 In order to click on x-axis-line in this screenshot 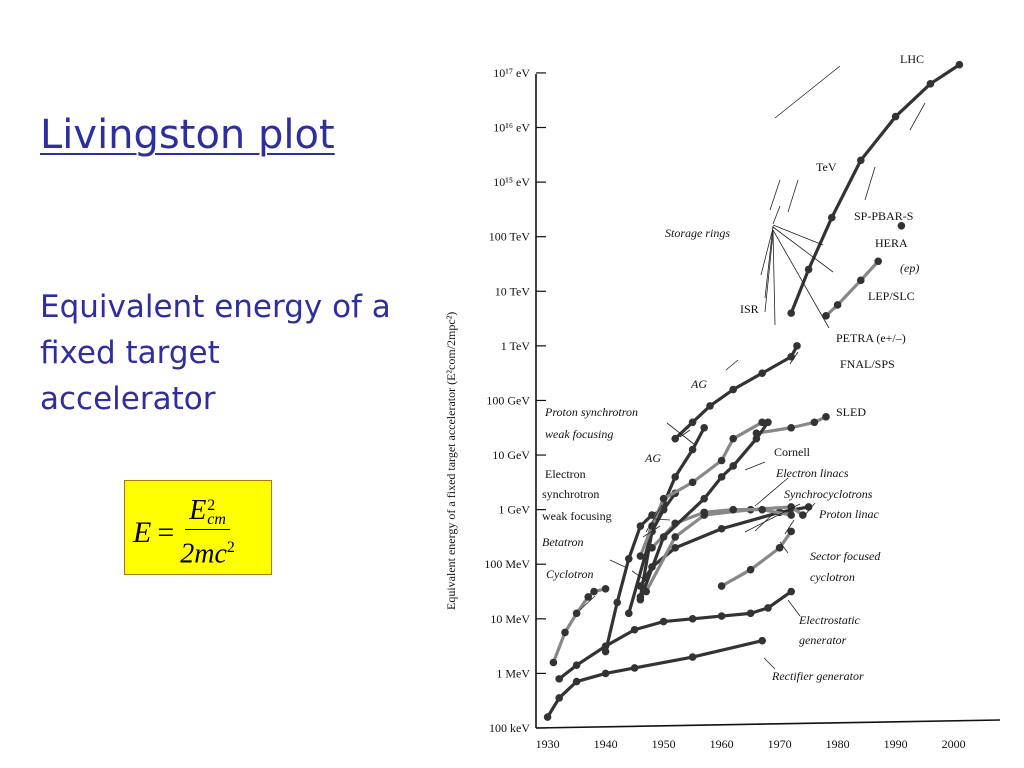, I will do `click(768, 724)`.